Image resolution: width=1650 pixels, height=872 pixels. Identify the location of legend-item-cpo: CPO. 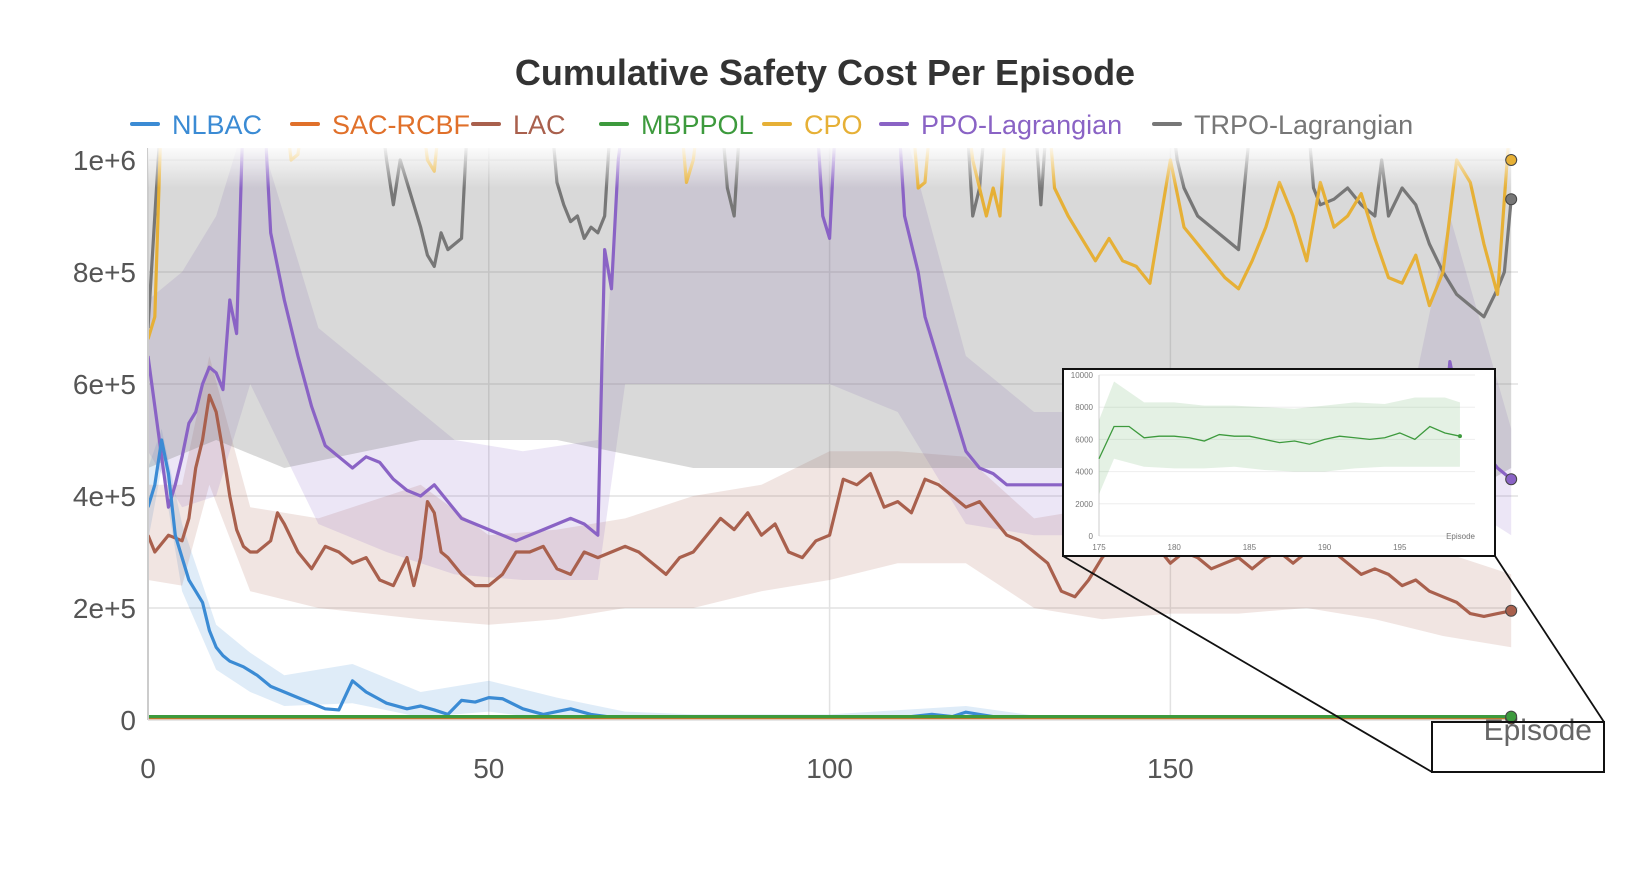
(812, 125).